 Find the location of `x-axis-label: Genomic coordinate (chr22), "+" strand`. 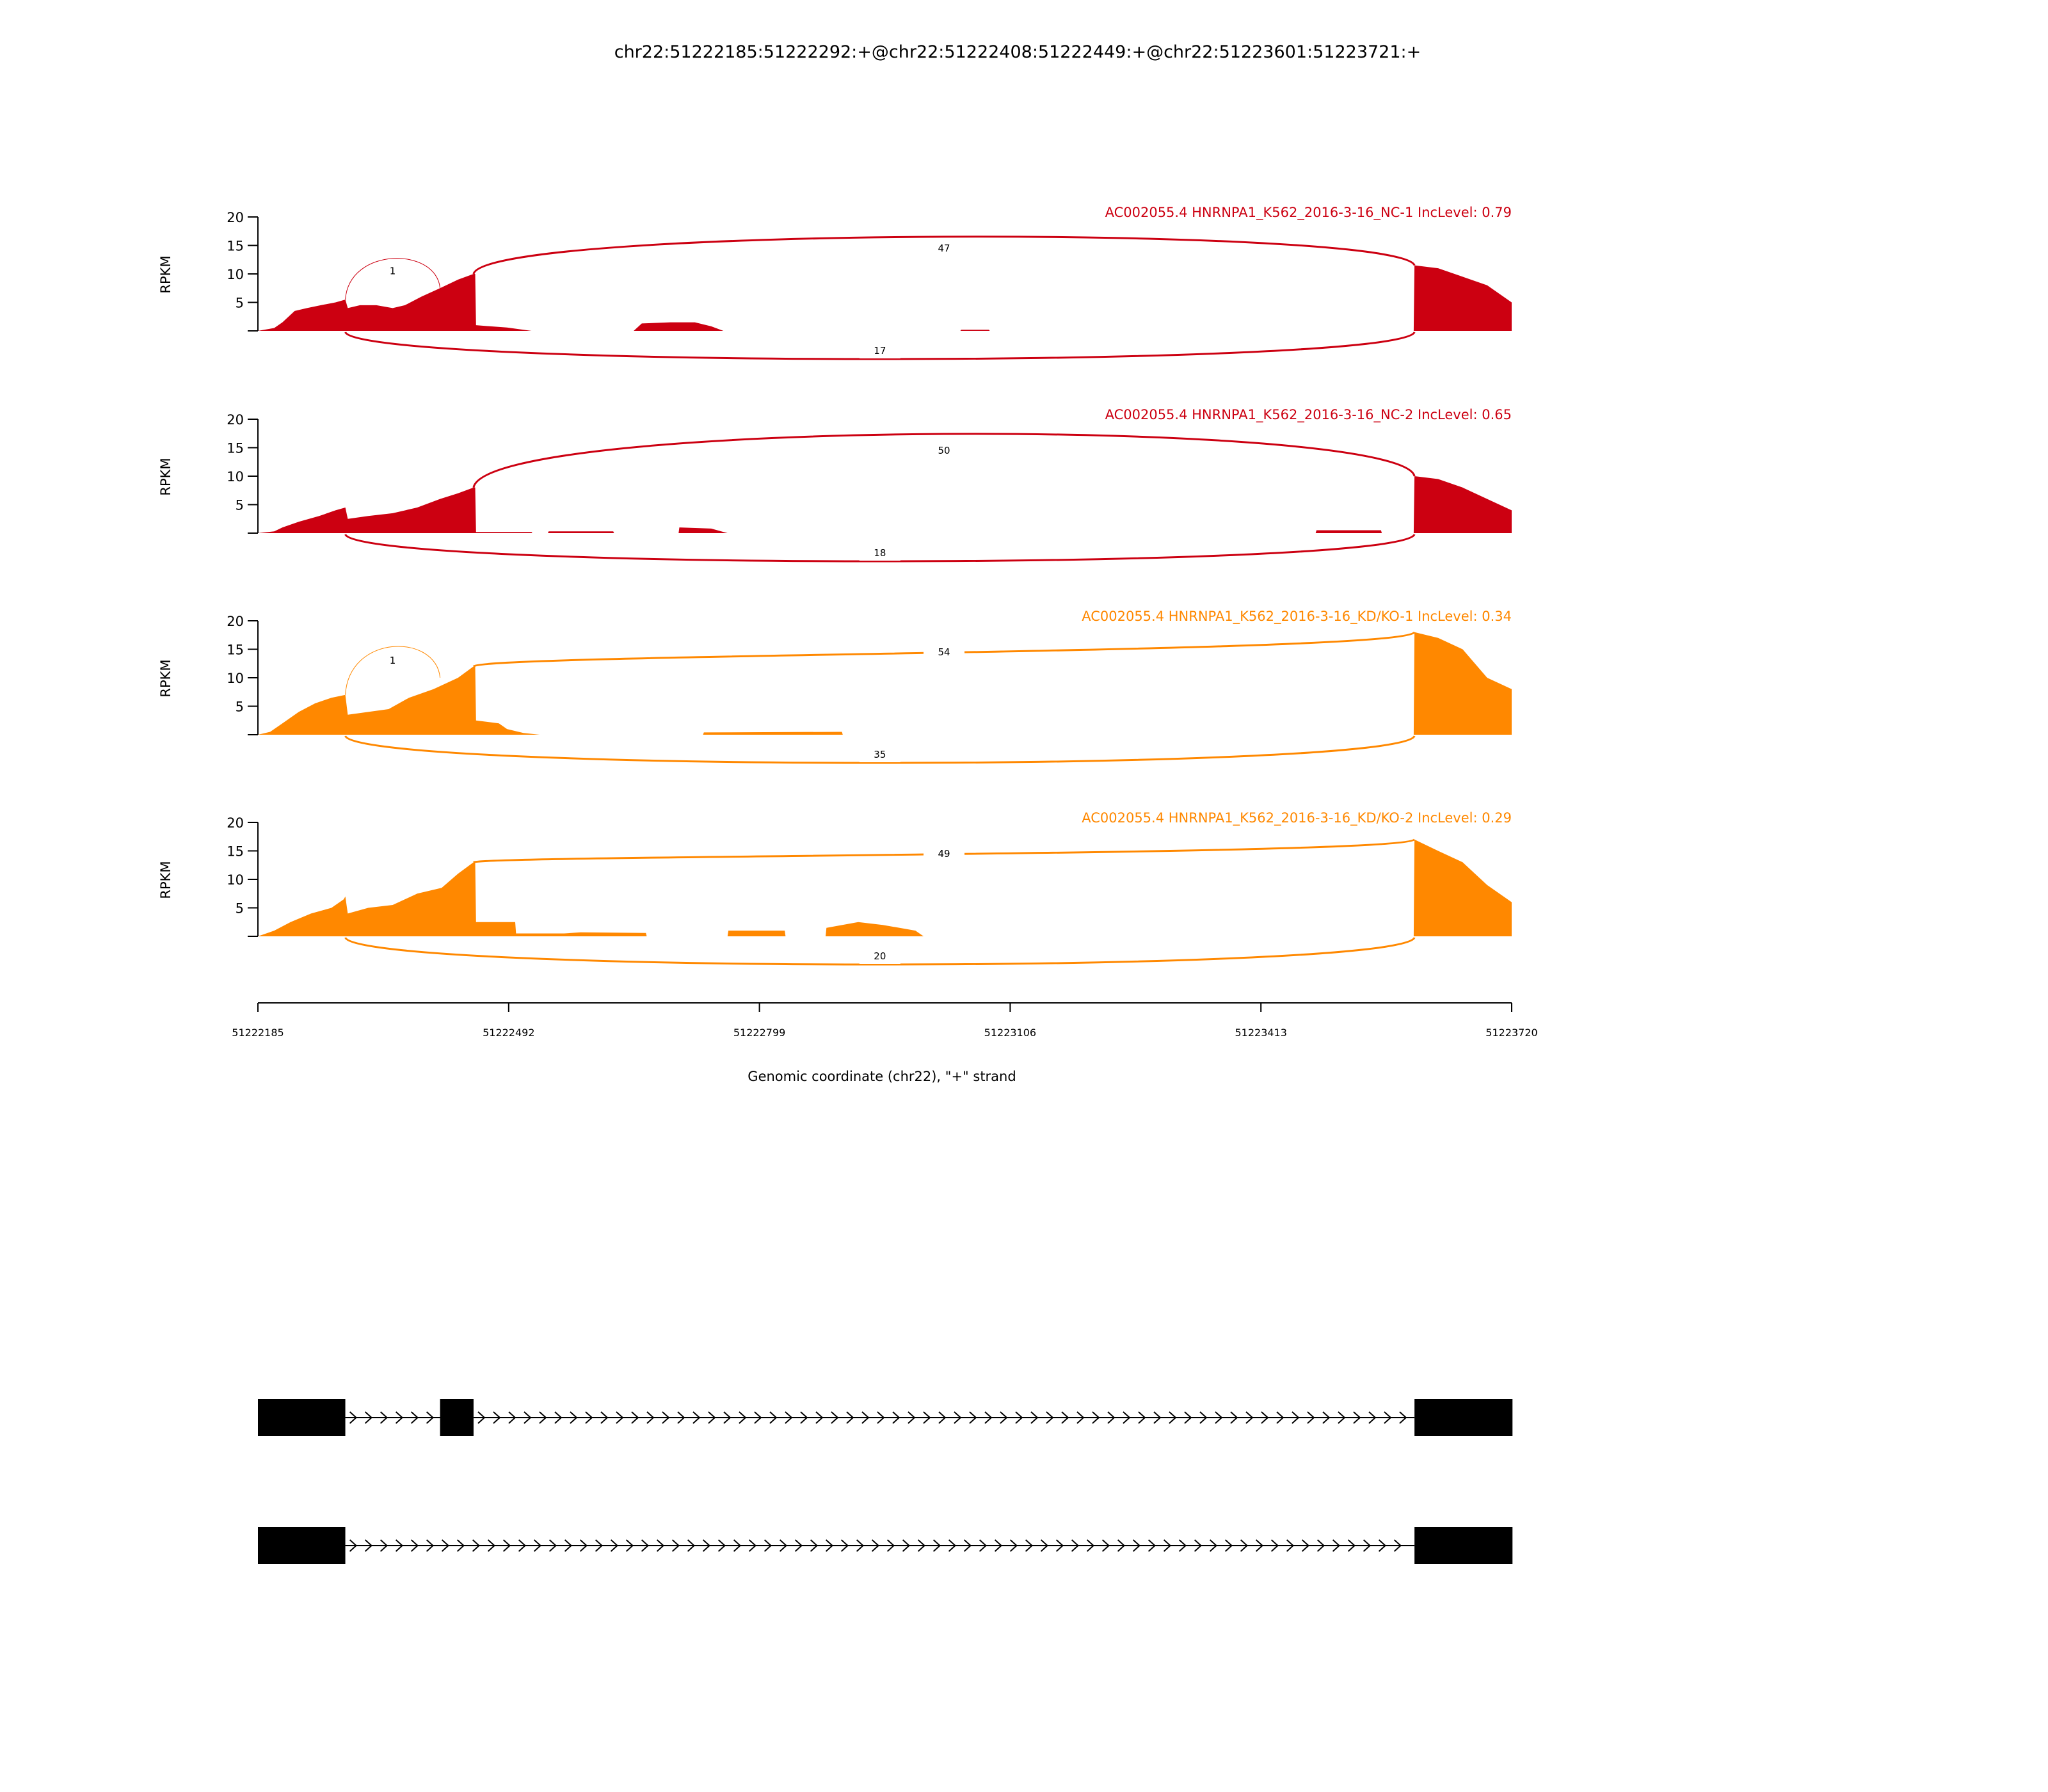

x-axis-label: Genomic coordinate (chr22), "+" strand is located at coordinates (882, 1076).